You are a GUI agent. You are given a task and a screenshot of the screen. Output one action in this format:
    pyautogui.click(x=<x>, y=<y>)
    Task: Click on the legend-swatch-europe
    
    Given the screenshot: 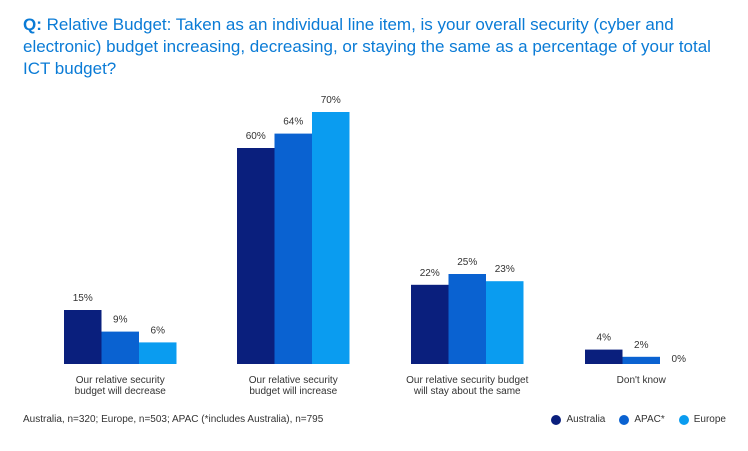 What is the action you would take?
    pyautogui.click(x=683, y=419)
    